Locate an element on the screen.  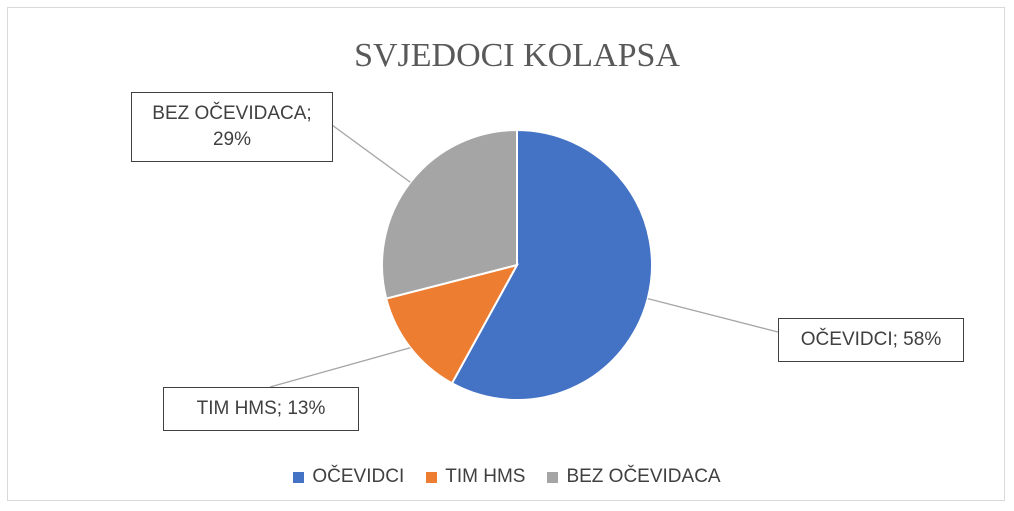
legend-item: OČEVIDCI is located at coordinates (348, 477).